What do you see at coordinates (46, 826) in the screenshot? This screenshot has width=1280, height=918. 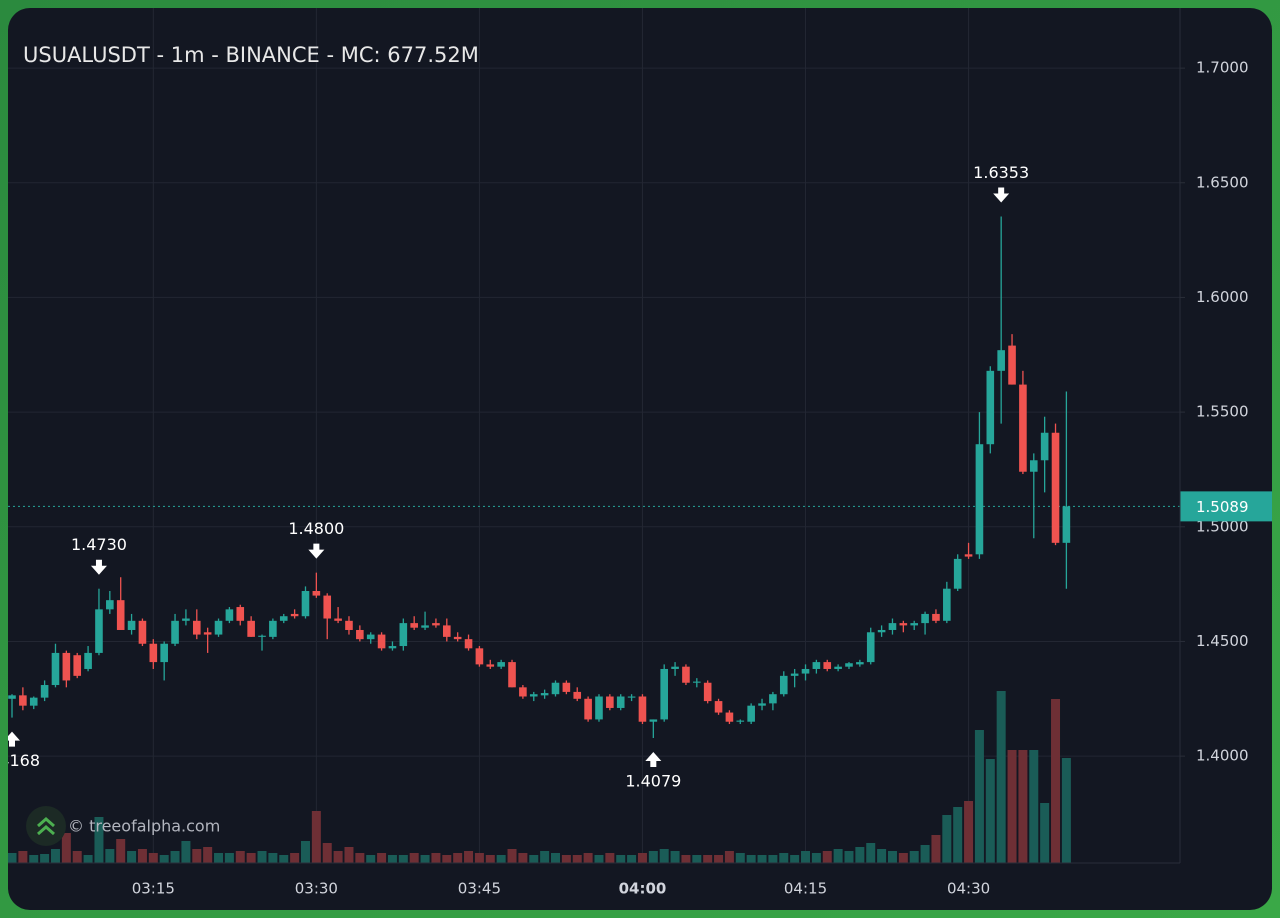 I see `watermark-logo` at bounding box center [46, 826].